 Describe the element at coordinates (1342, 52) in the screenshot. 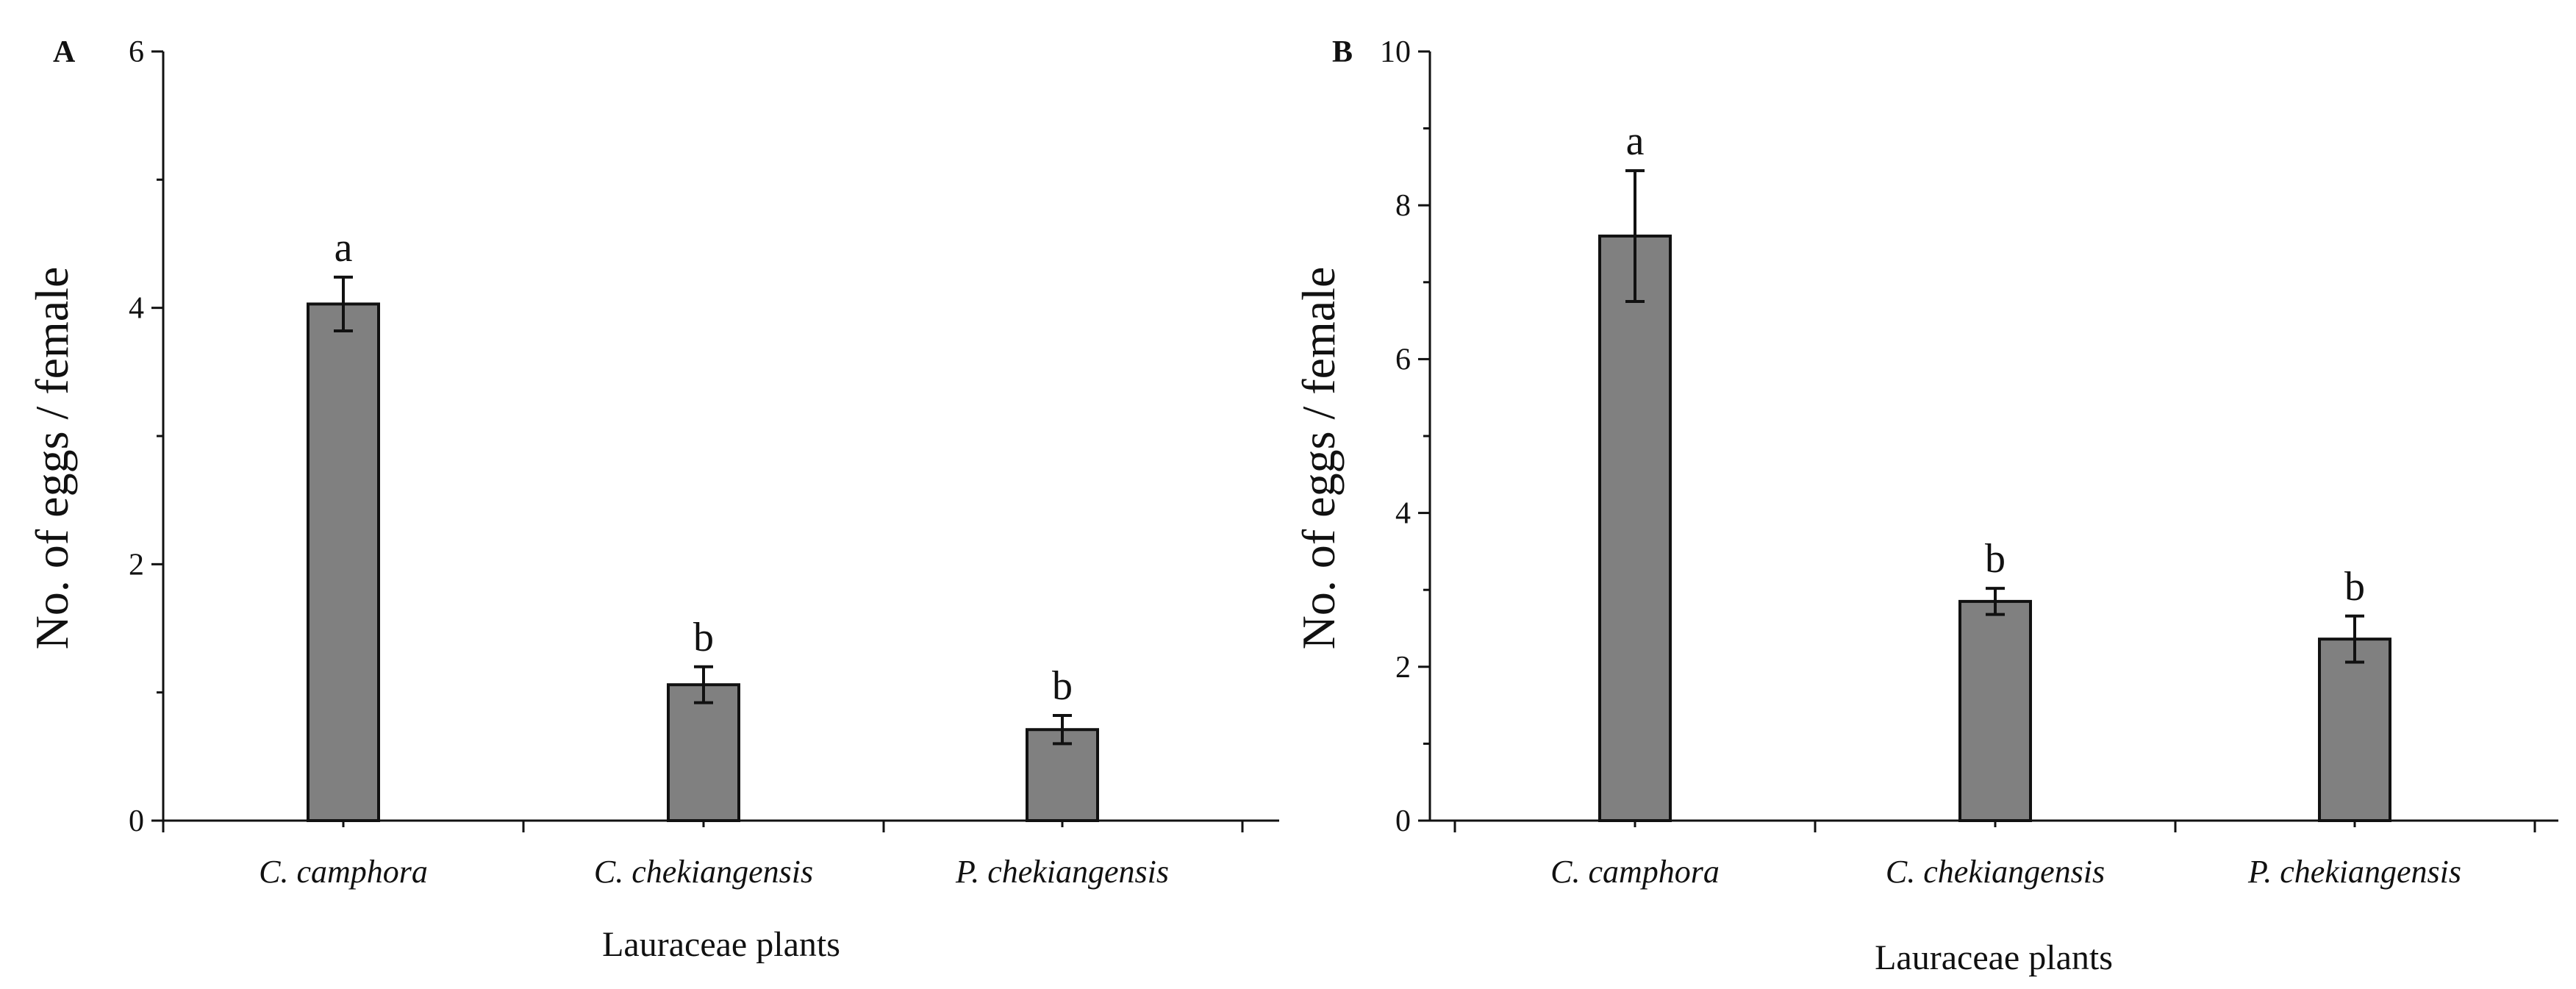

I see `panel-letter: B` at that location.